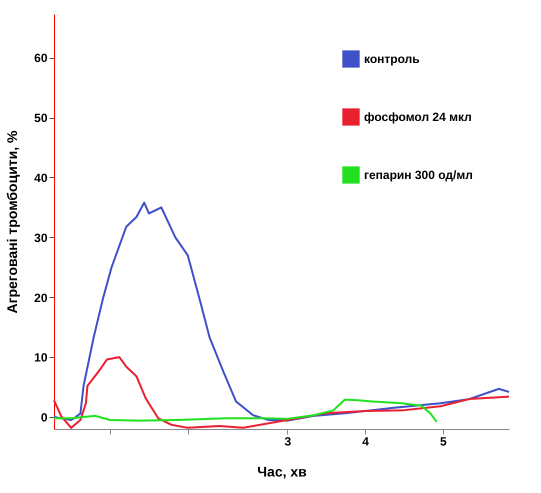  What do you see at coordinates (41, 177) in the screenshot?
I see `y-tick-label: 40` at bounding box center [41, 177].